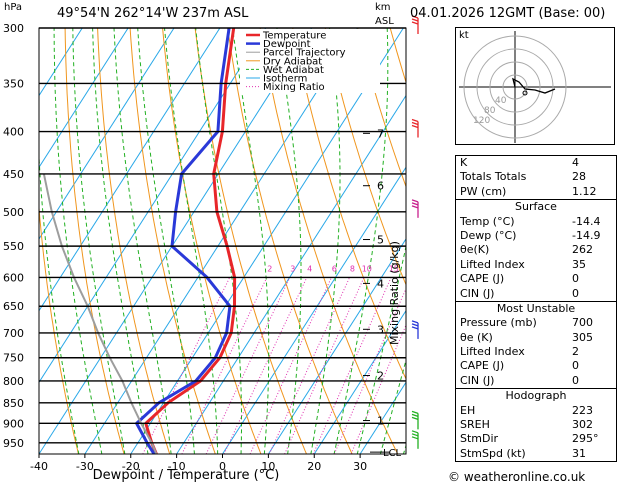 The width and height of the screenshot is (629, 486). What do you see at coordinates (481, 121) in the screenshot?
I see `hodo-ring-label: 120` at bounding box center [481, 121].